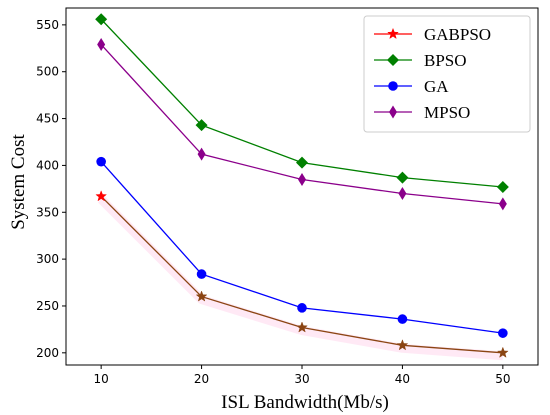  I want to click on x-tick-label: 40, so click(402, 379).